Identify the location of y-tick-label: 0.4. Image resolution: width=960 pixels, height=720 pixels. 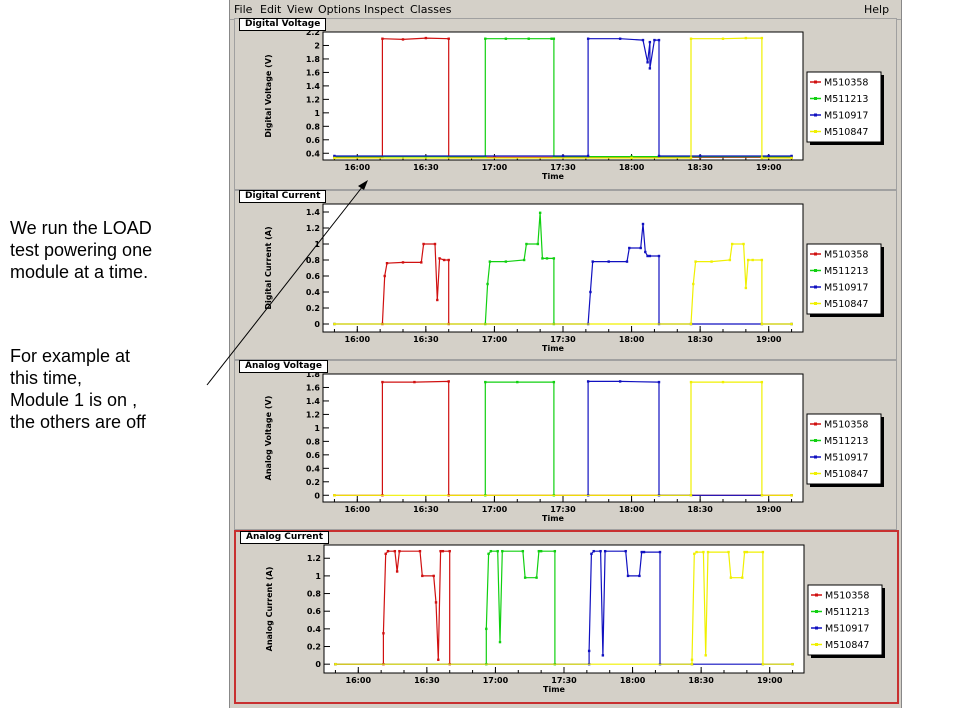
(314, 629).